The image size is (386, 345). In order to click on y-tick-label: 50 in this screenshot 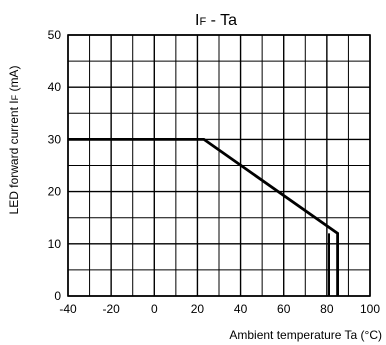, I will do `click(55, 35)`.